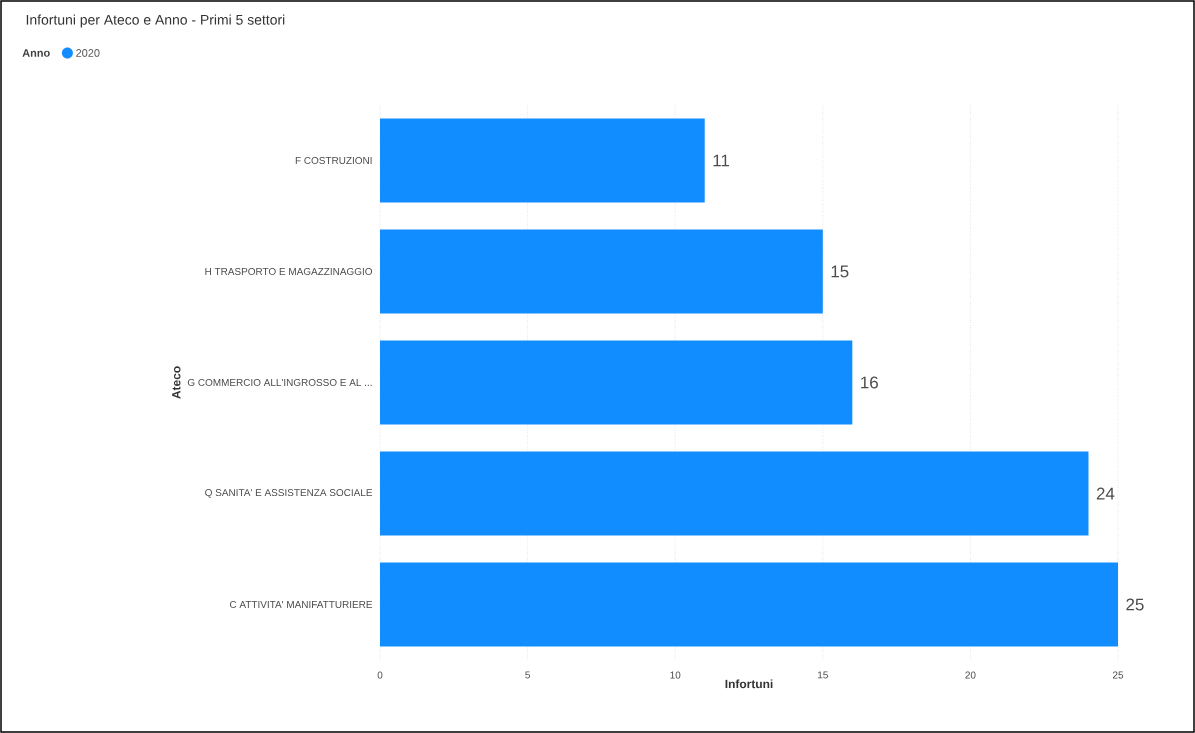  Describe the element at coordinates (970, 675) in the screenshot. I see `x-tick-label: 20` at that location.